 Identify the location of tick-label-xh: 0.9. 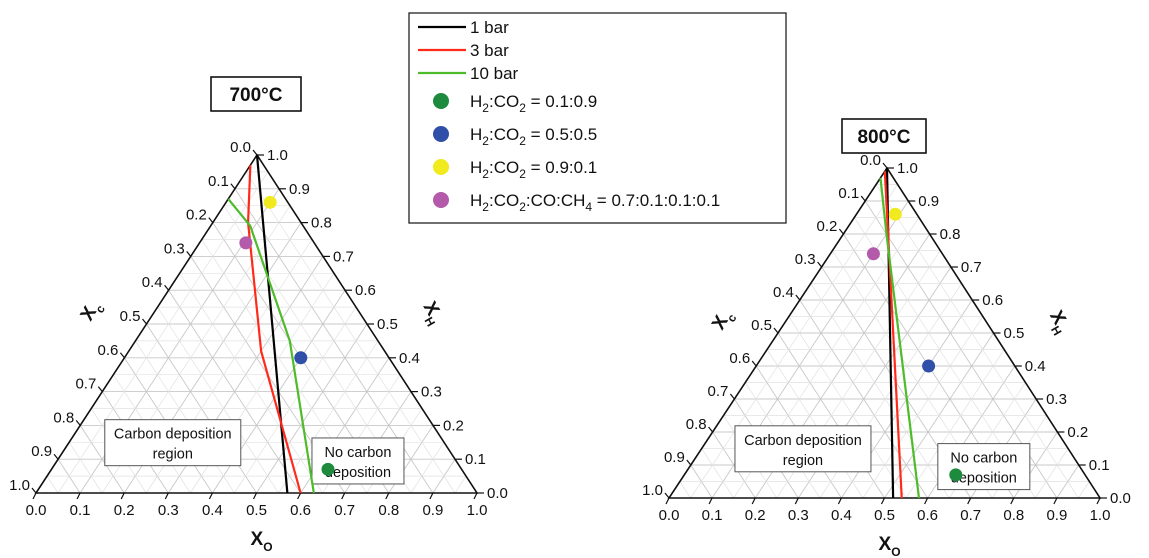
(928, 201).